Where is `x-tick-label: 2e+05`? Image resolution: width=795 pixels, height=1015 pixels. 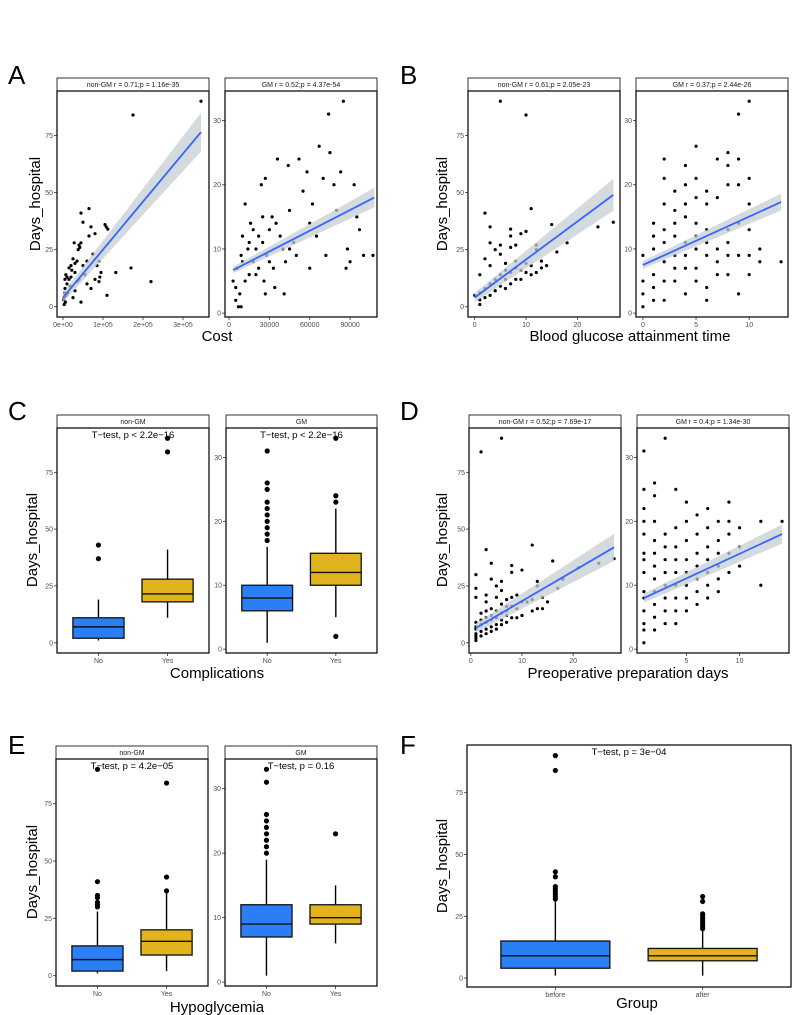 x-tick-label: 2e+05 is located at coordinates (143, 325).